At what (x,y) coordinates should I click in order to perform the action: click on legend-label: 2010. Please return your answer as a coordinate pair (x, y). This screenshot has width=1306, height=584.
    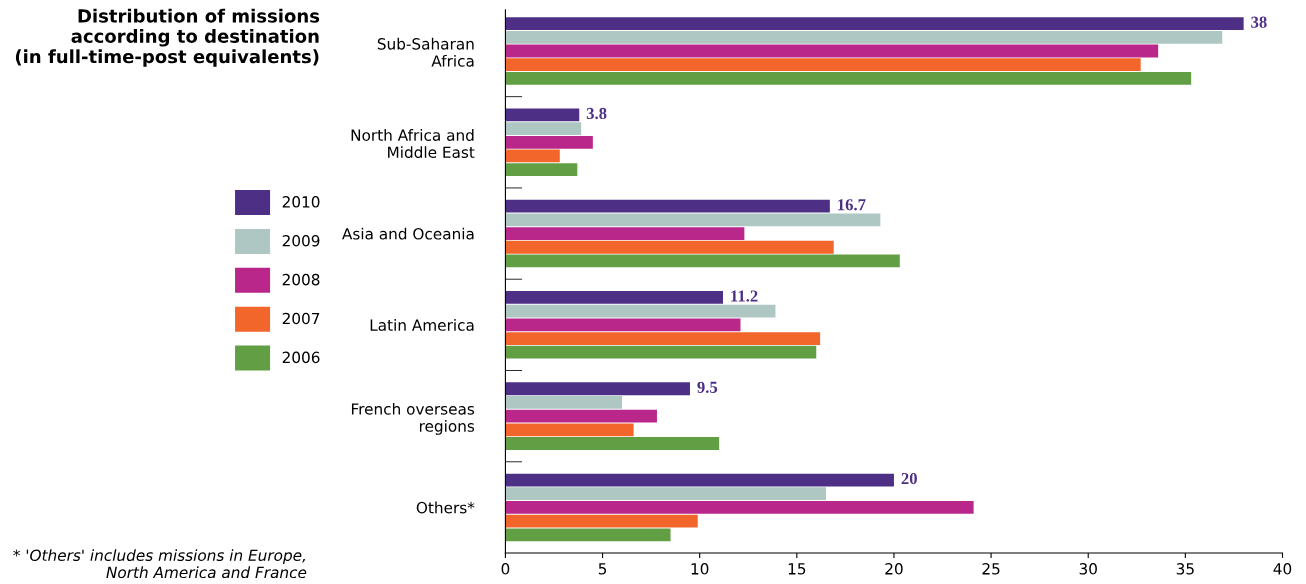
    Looking at the image, I should click on (301, 202).